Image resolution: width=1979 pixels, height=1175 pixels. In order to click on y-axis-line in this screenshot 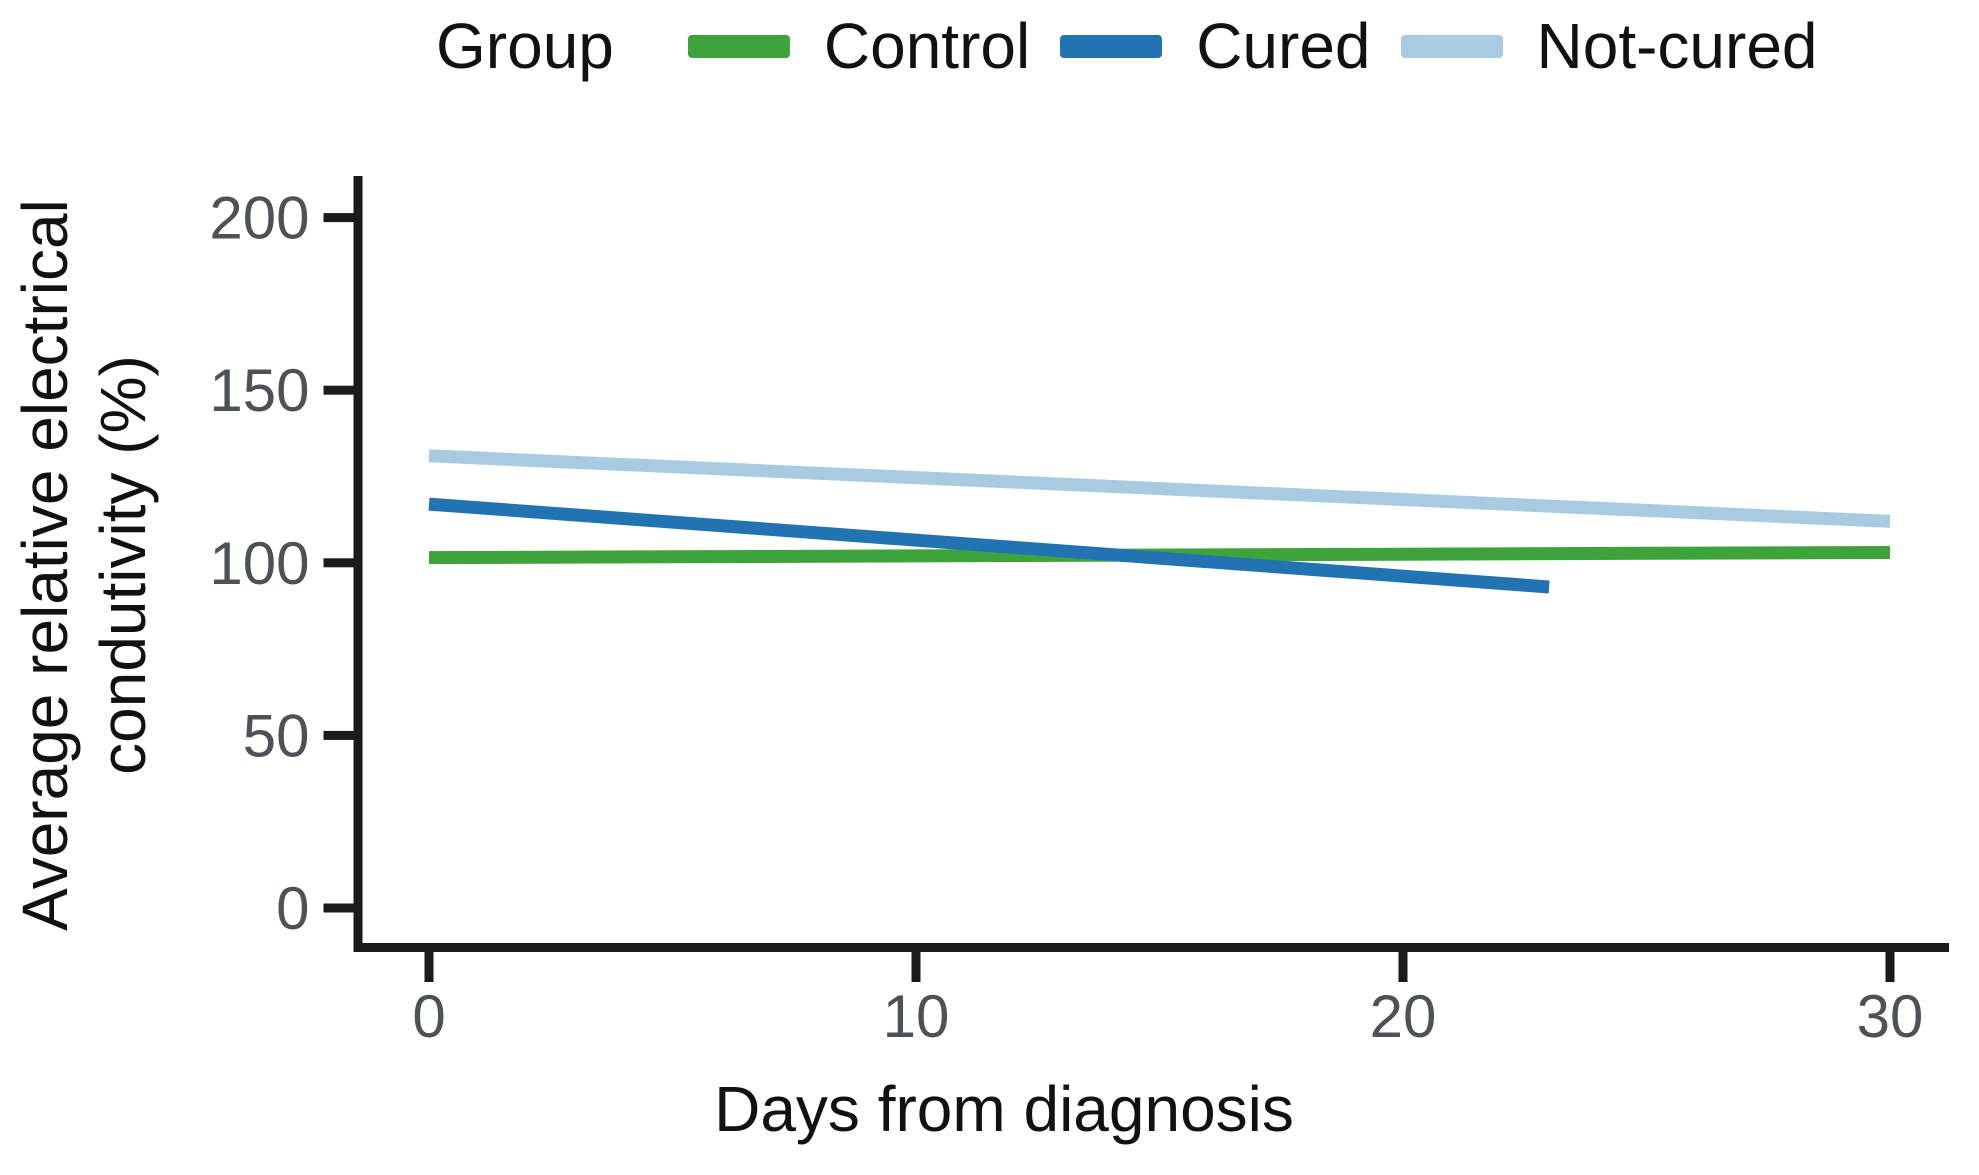, I will do `click(358, 564)`.